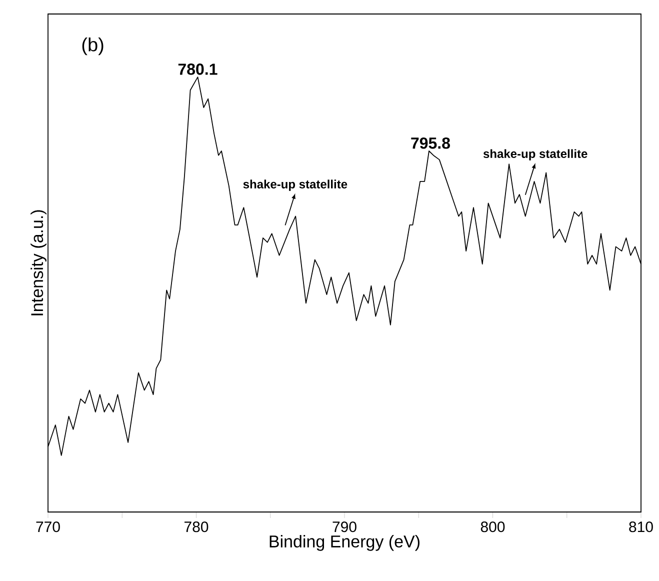 This screenshot has width=659, height=581. I want to click on x-tick-label: 810, so click(641, 527).